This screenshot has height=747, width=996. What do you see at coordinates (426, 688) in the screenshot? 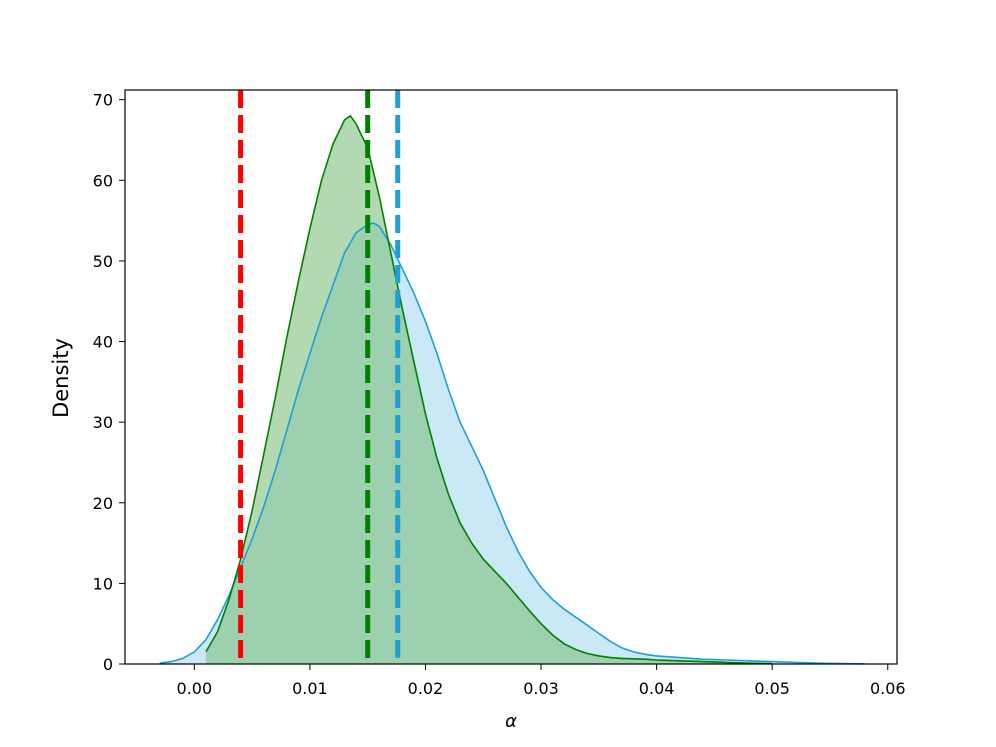
I see `x-tick-label: 0.02` at bounding box center [426, 688].